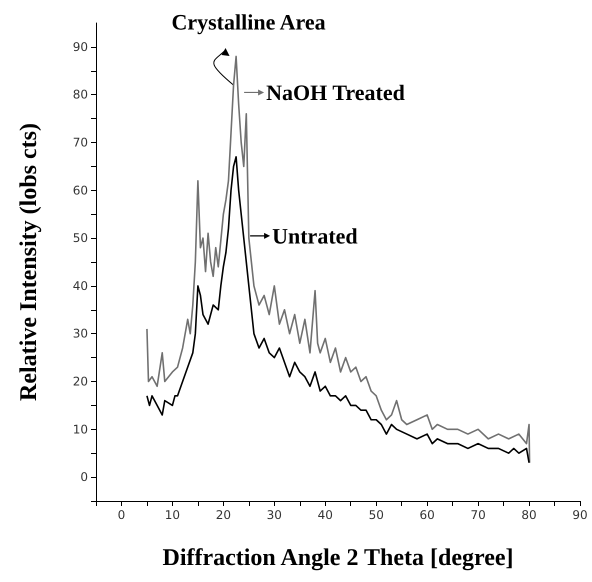 The width and height of the screenshot is (592, 582). Describe the element at coordinates (80, 95) in the screenshot. I see `y-tick-label: 80` at that location.